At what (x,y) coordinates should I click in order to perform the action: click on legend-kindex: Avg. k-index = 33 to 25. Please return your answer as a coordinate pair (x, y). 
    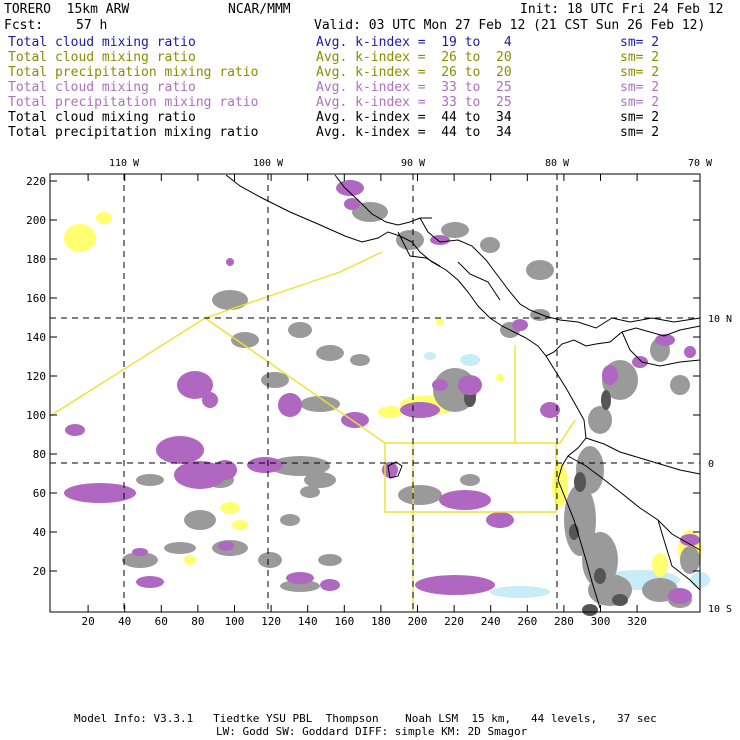
    Looking at the image, I should click on (414, 102).